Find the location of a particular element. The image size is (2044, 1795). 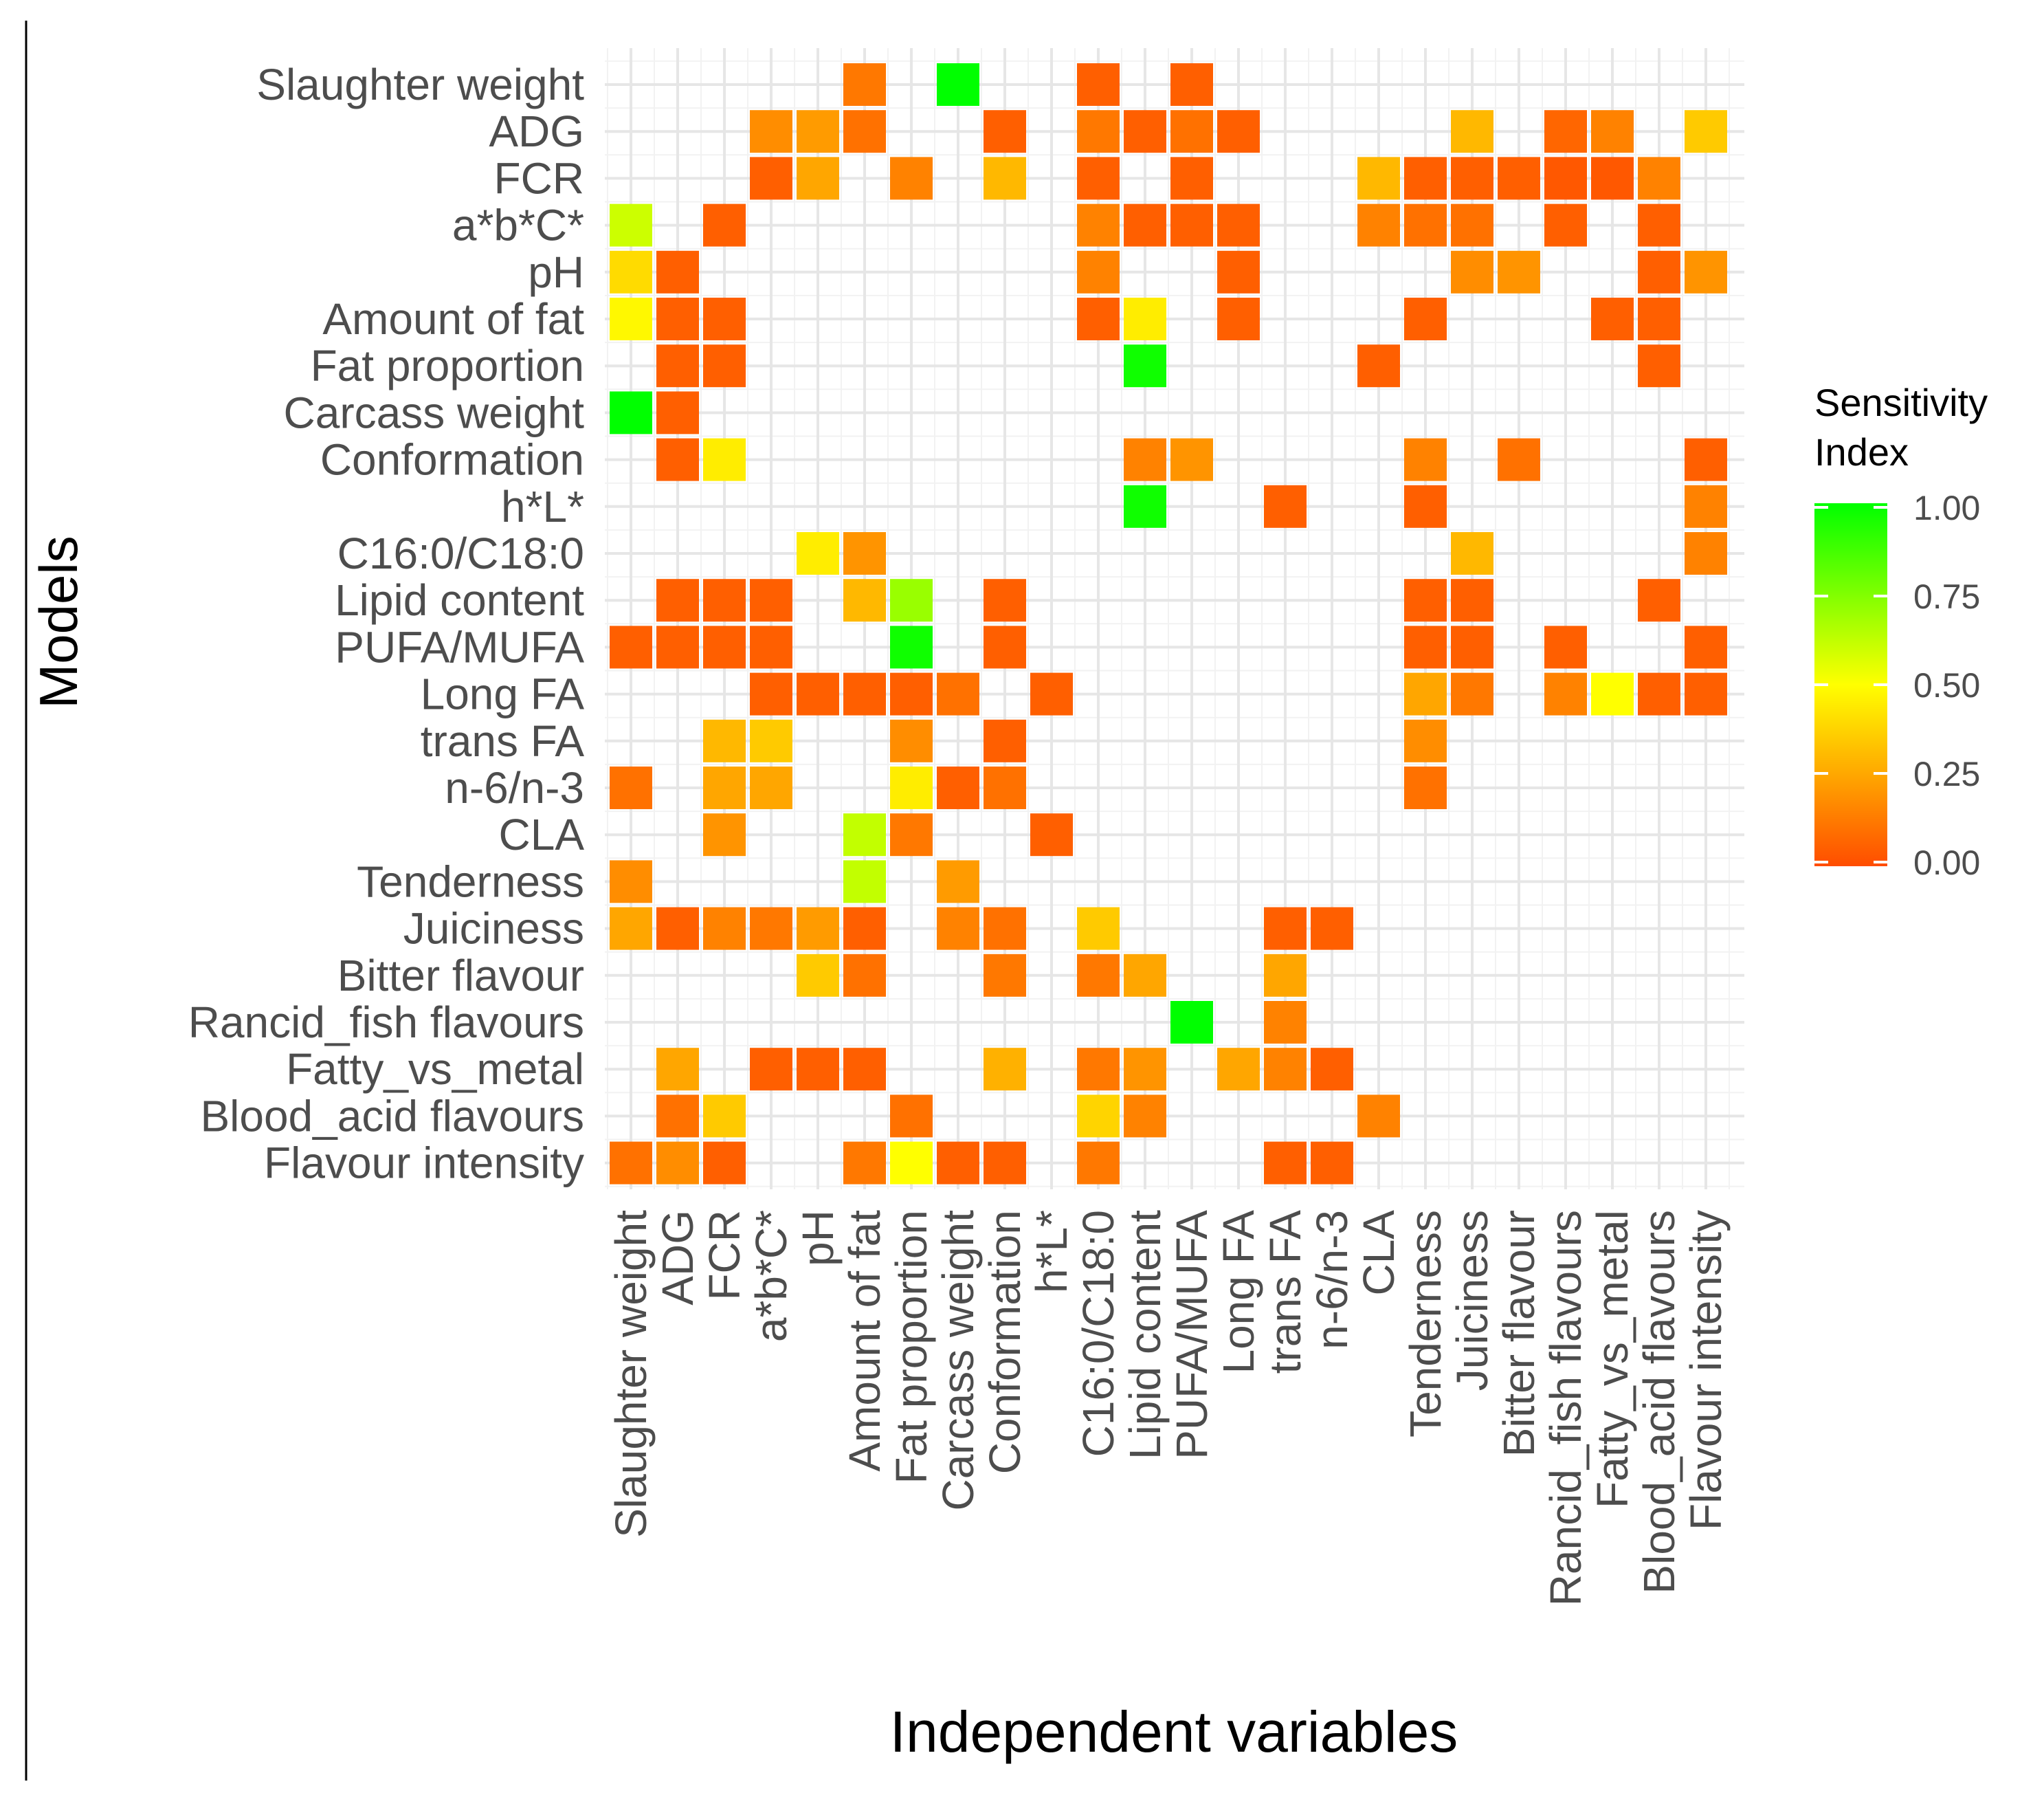

y-tick-label: Bitter flavour is located at coordinates (461, 975).